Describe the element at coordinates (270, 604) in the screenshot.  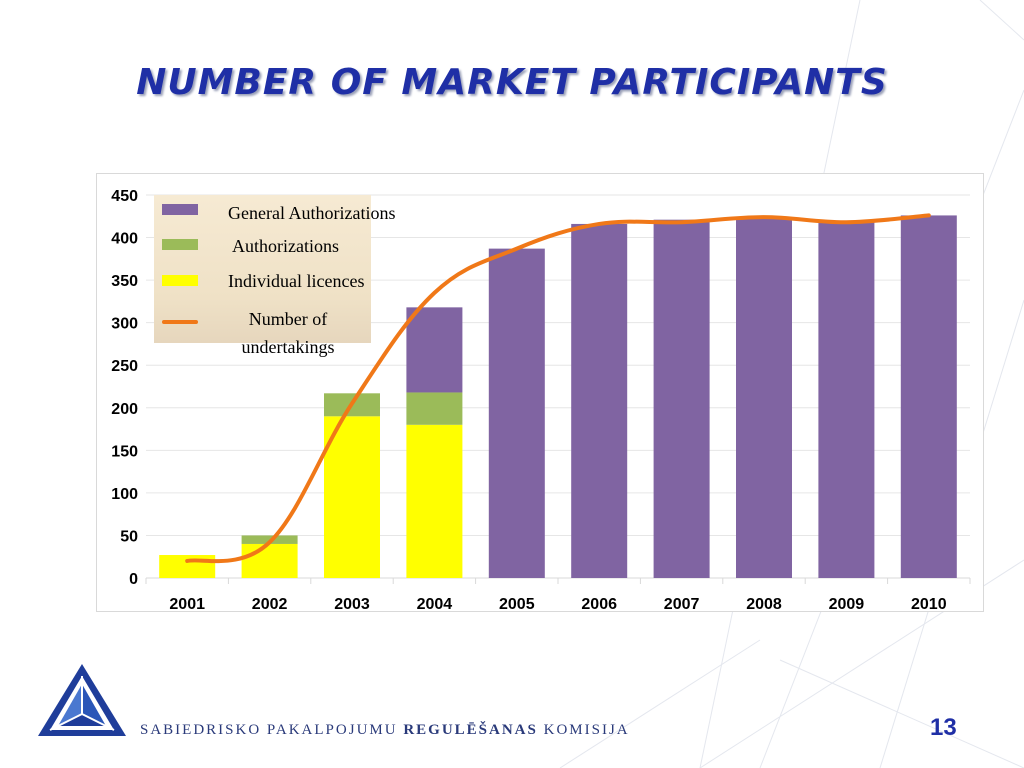
I see `x-tick-label: 2002` at that location.